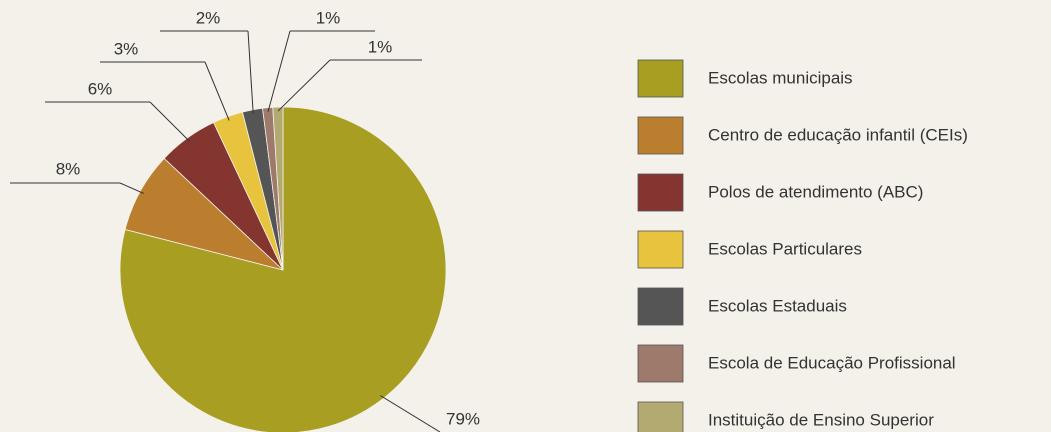  Describe the element at coordinates (126, 48) in the screenshot. I see `data-label: 3%` at that location.